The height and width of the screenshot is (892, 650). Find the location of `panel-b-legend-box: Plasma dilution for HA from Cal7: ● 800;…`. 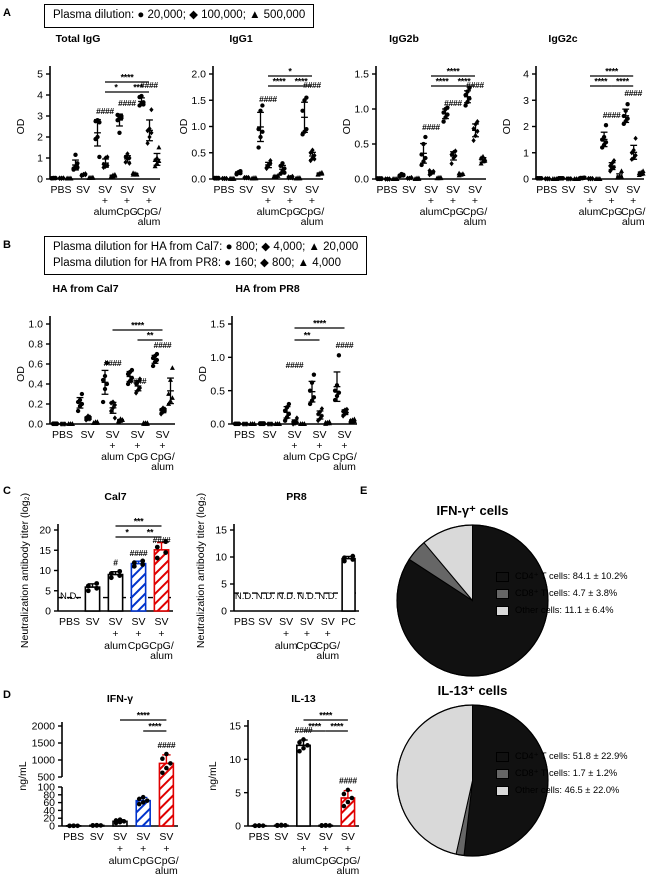

panel-b-legend-box: Plasma dilution for HA from Cal7: ● 800;… is located at coordinates (206, 256).